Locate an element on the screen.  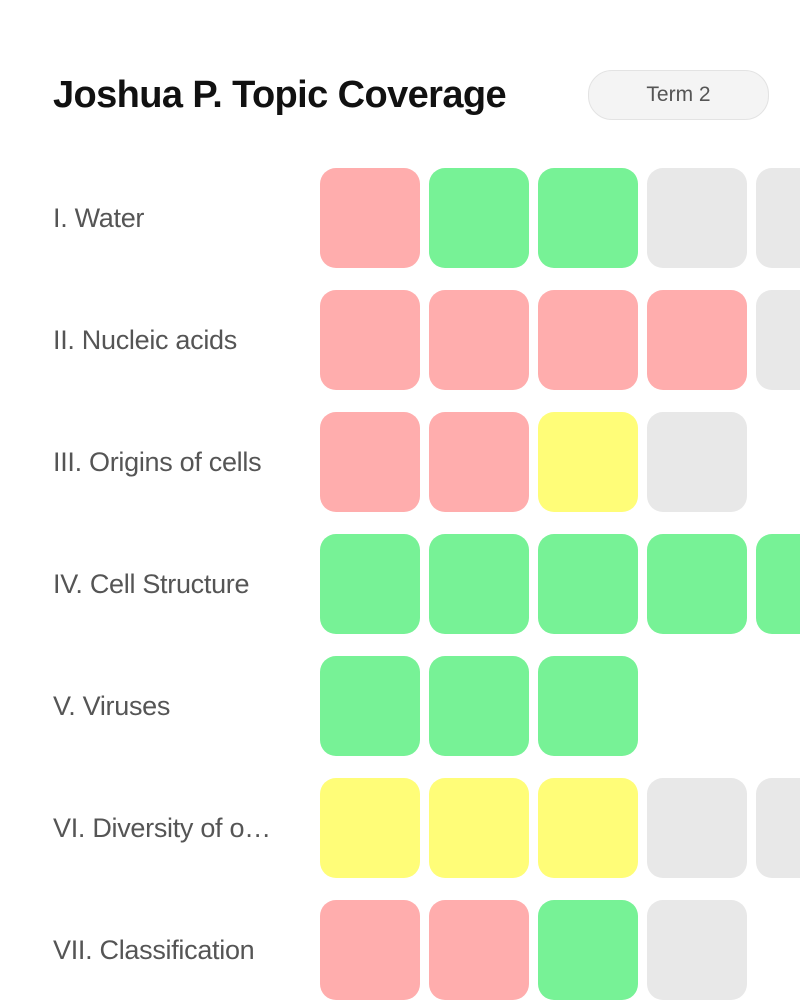
topic-row: III. Origins of cells is located at coordinates (400, 462).